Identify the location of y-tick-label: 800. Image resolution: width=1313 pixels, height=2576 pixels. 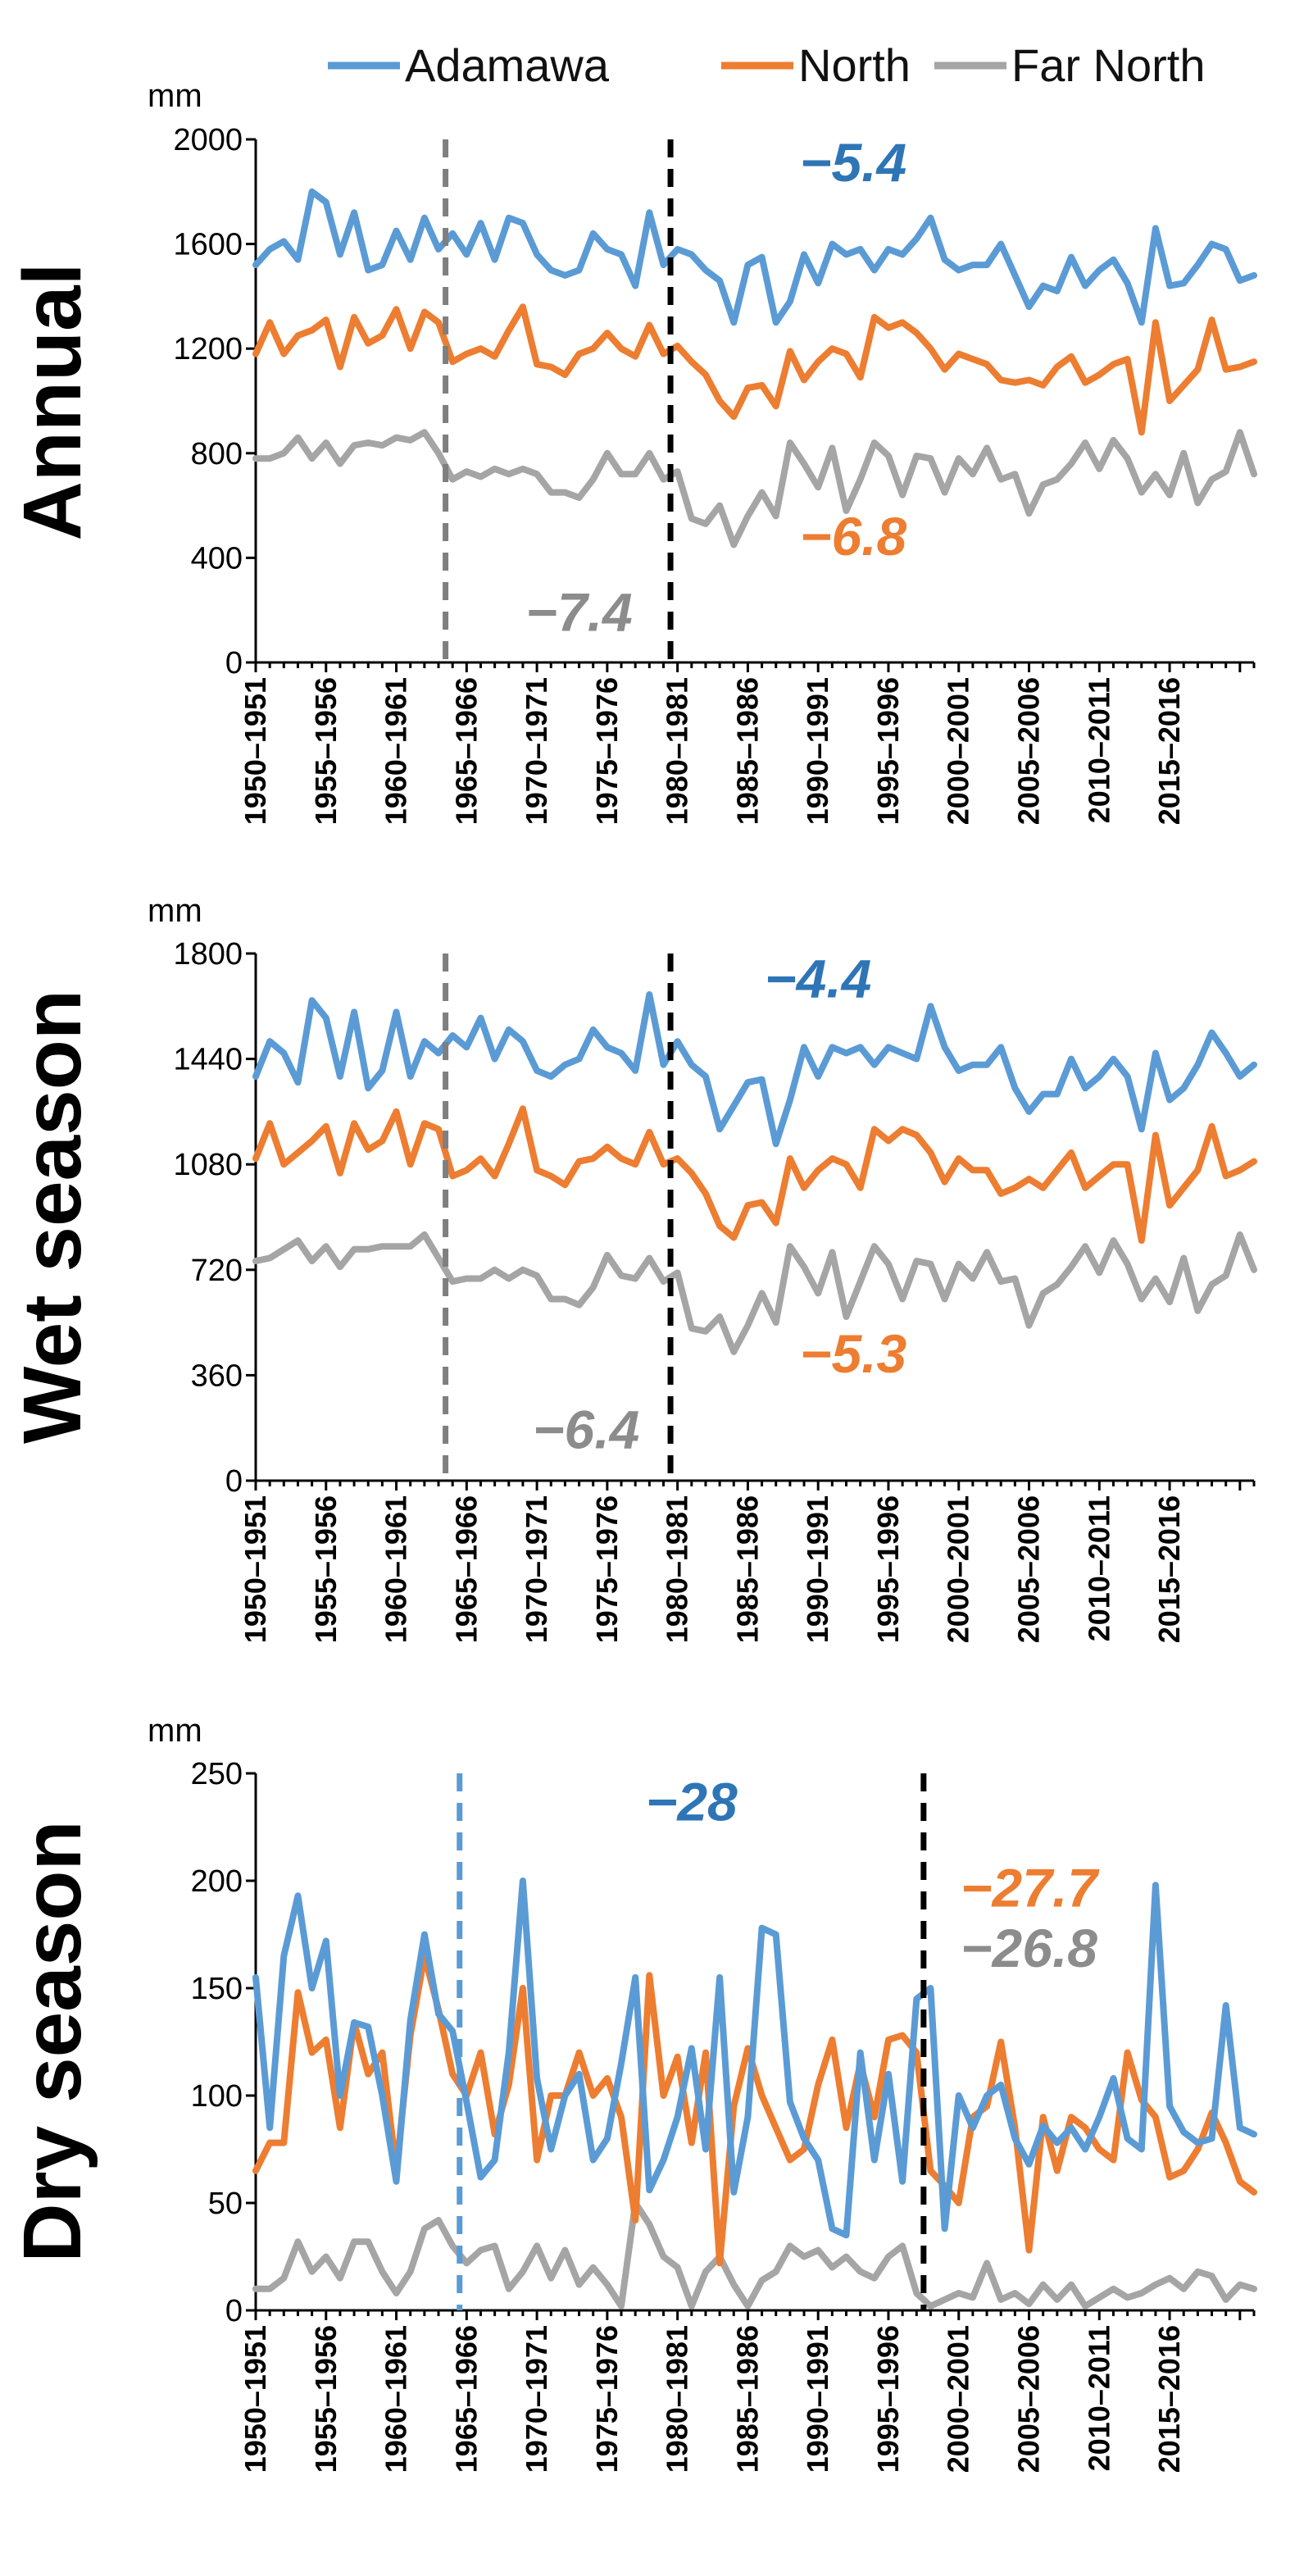
(217, 454).